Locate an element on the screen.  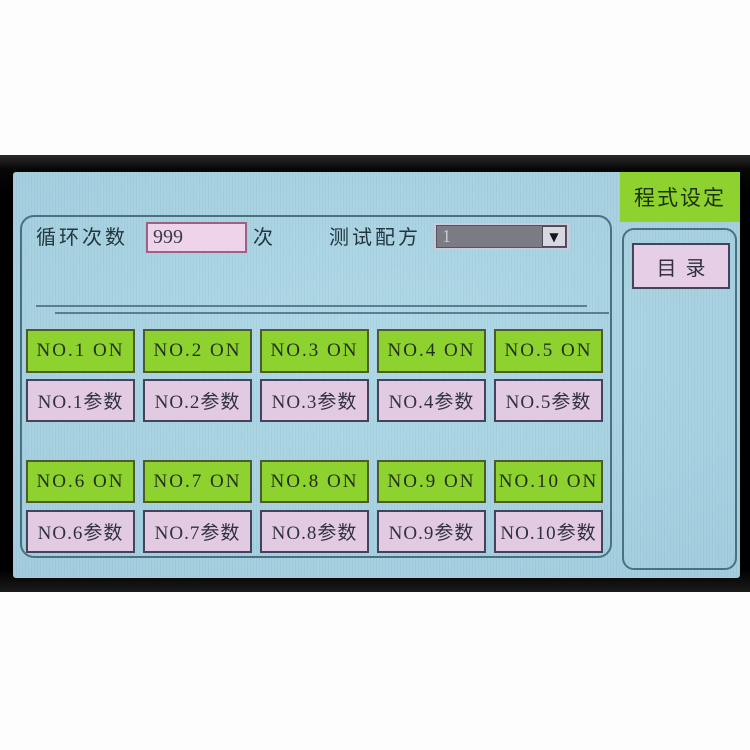
channel-2-on-button: NO.2 ON is located at coordinates (197, 351).